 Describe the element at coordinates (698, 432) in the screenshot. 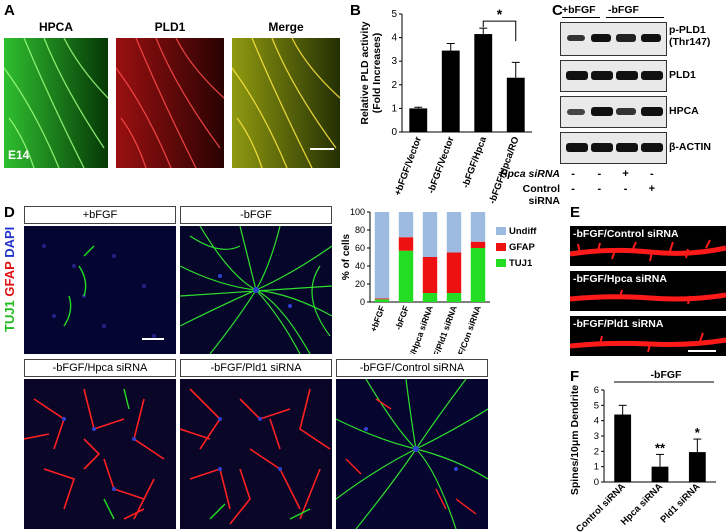

I see `f-sig-marker: *` at that location.